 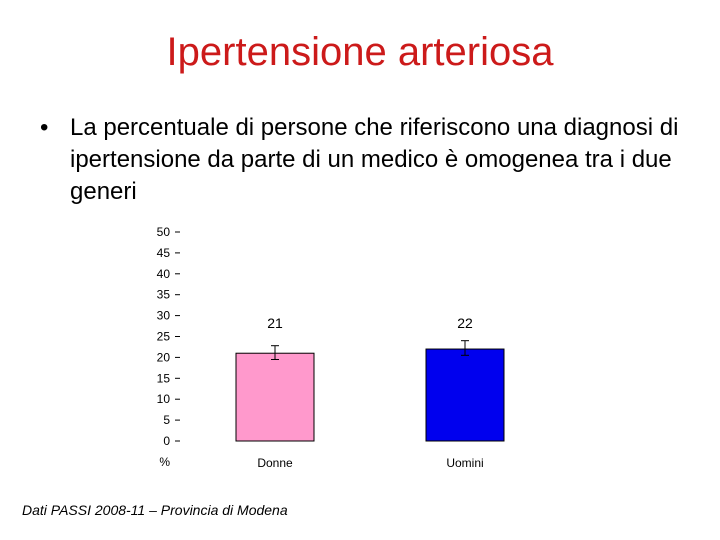 I want to click on y-tick-label: 35, so click(x=164, y=295).